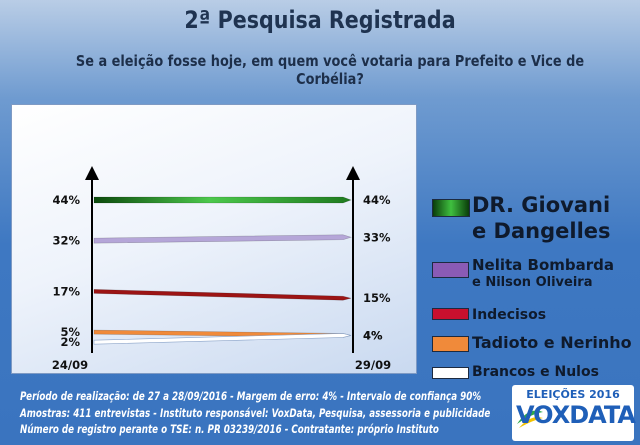 This screenshot has height=445, width=640. I want to click on legend-label-line1: Nelita Bombarda, so click(543, 265).